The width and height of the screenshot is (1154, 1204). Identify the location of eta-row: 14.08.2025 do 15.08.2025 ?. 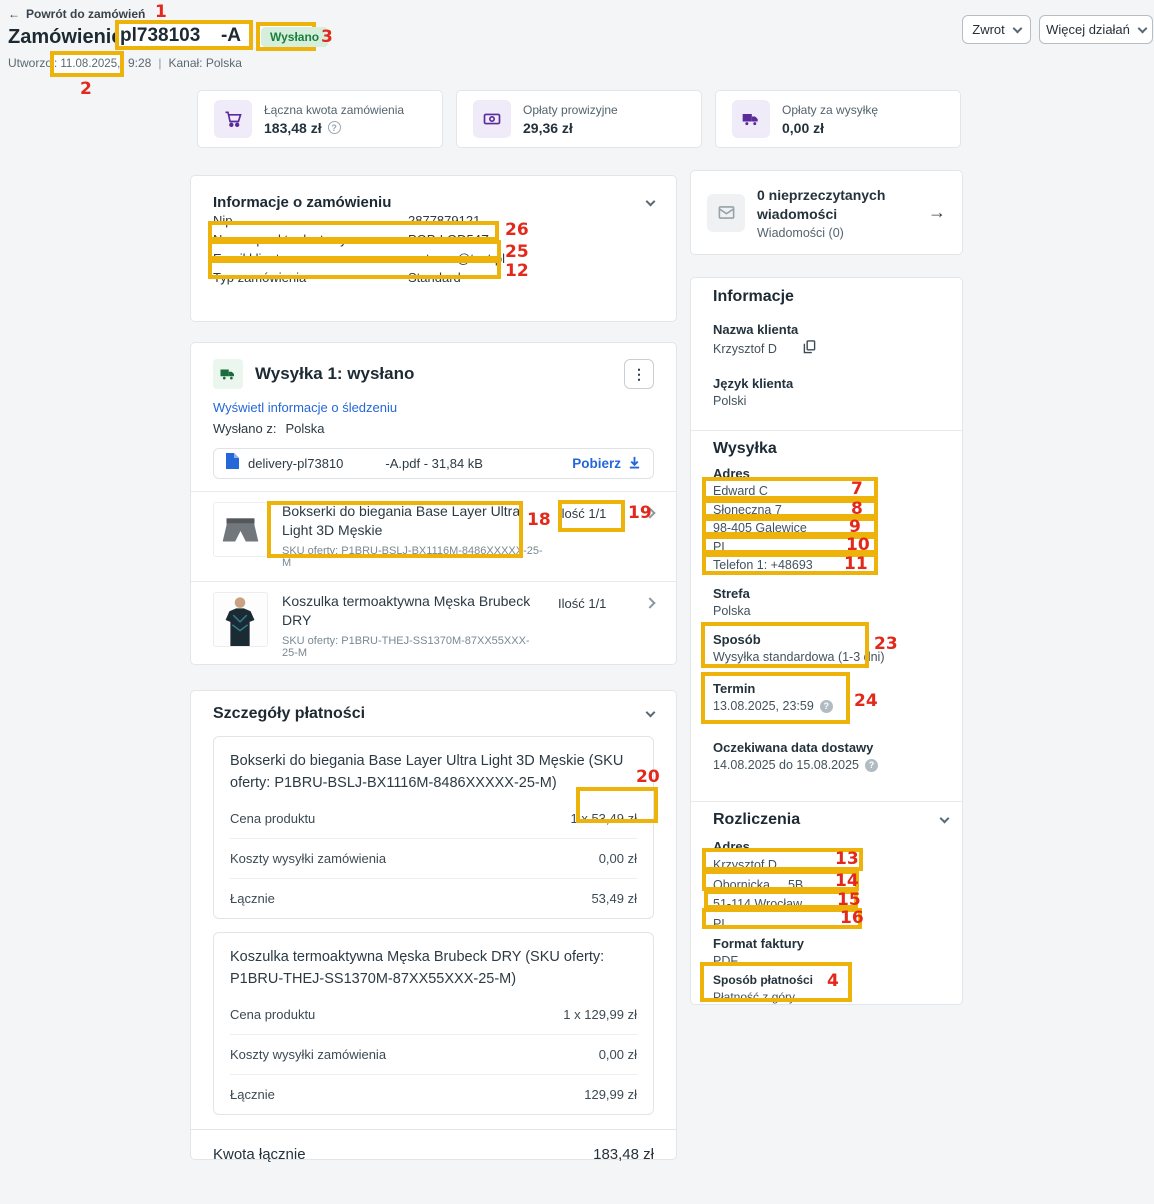
(795, 765).